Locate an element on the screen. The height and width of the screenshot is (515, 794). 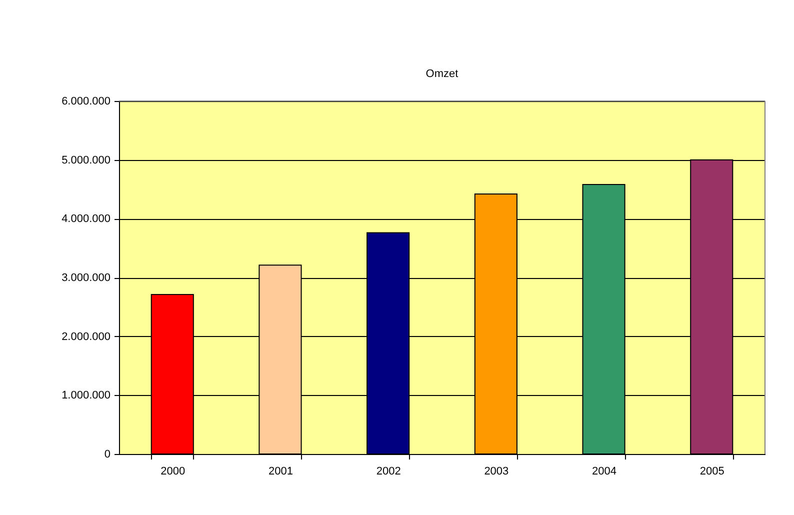
x-tick-label: 2003 is located at coordinates (496, 472).